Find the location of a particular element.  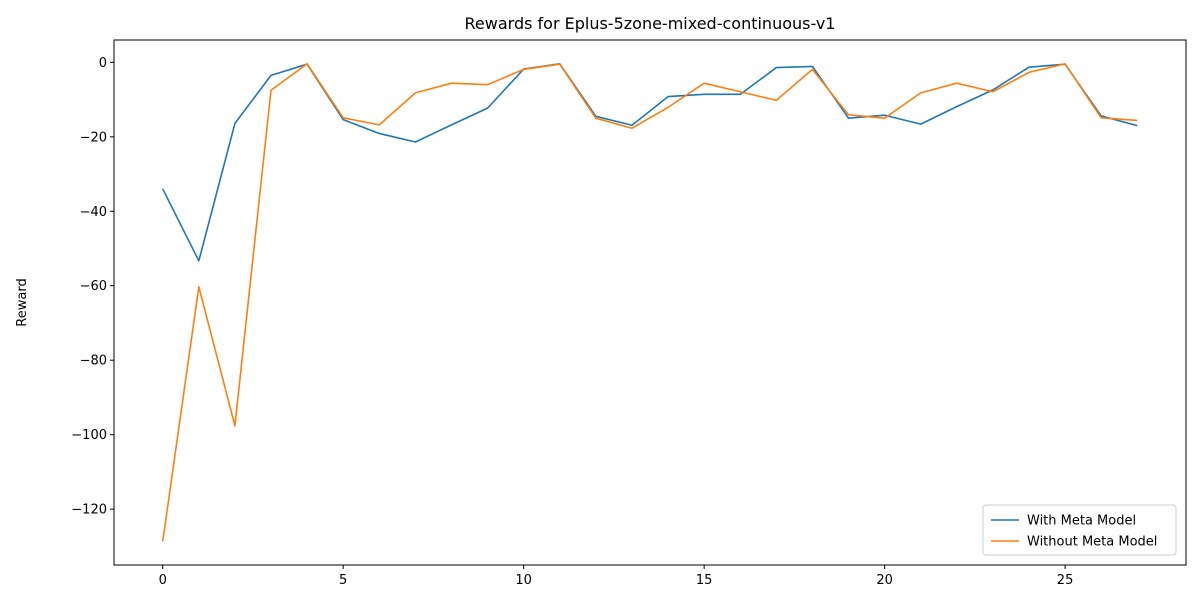

x-tick-label: 25 is located at coordinates (1065, 580).